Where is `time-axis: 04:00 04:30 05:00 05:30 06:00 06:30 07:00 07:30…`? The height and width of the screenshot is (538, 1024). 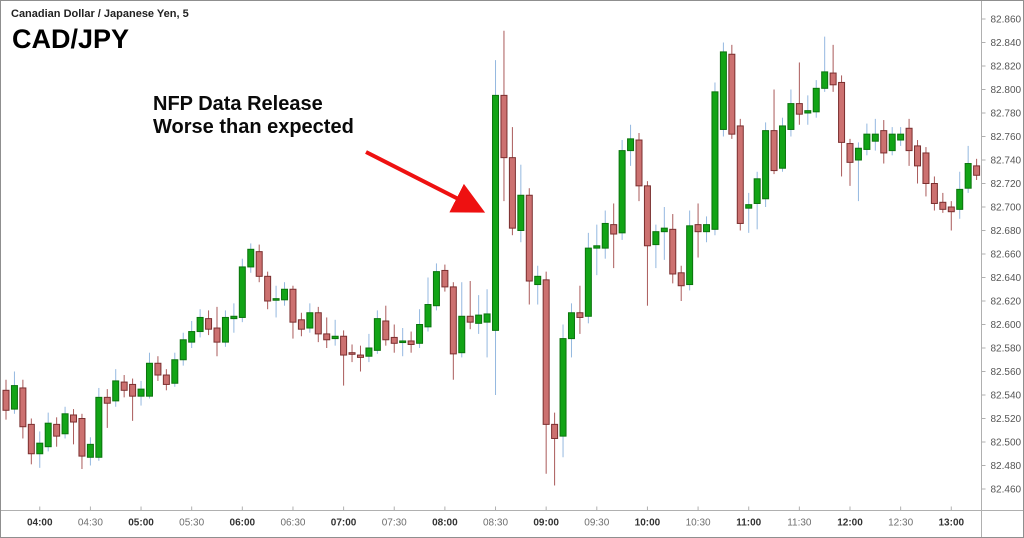
time-axis: 04:00 04:30 05:00 05:30 06:00 06:30 07:00 07:30… is located at coordinates (496, 517).